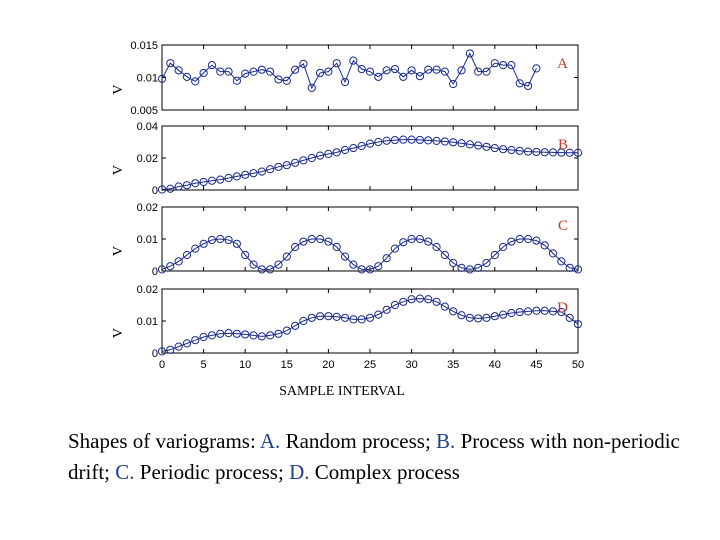 The height and width of the screenshot is (540, 720). What do you see at coordinates (155, 354) in the screenshot?
I see `panel-d-ytick-label: 0` at bounding box center [155, 354].